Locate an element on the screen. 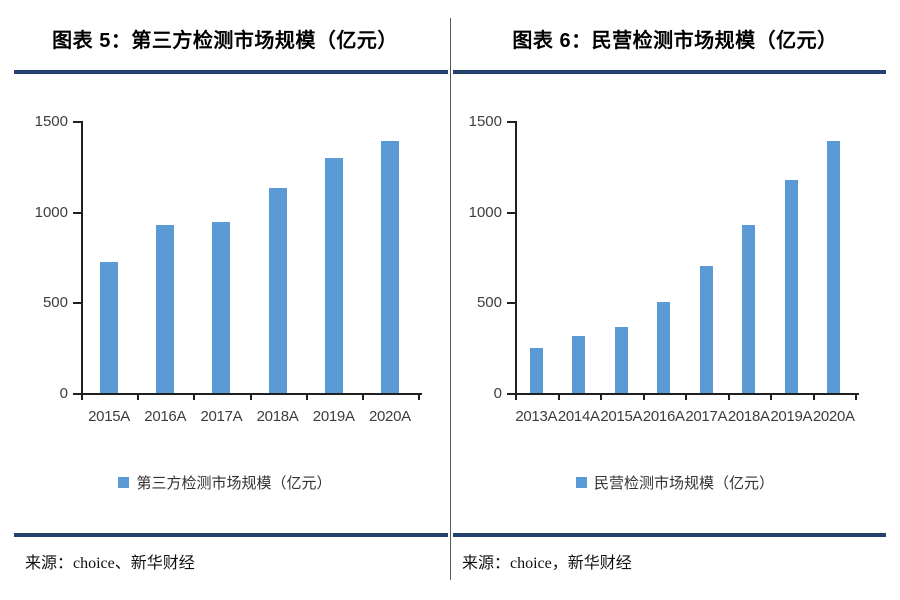 Image resolution: width=900 pixels, height=600 pixels. chart-legend: 第三方检测市场规模（亿元） is located at coordinates (225, 482).